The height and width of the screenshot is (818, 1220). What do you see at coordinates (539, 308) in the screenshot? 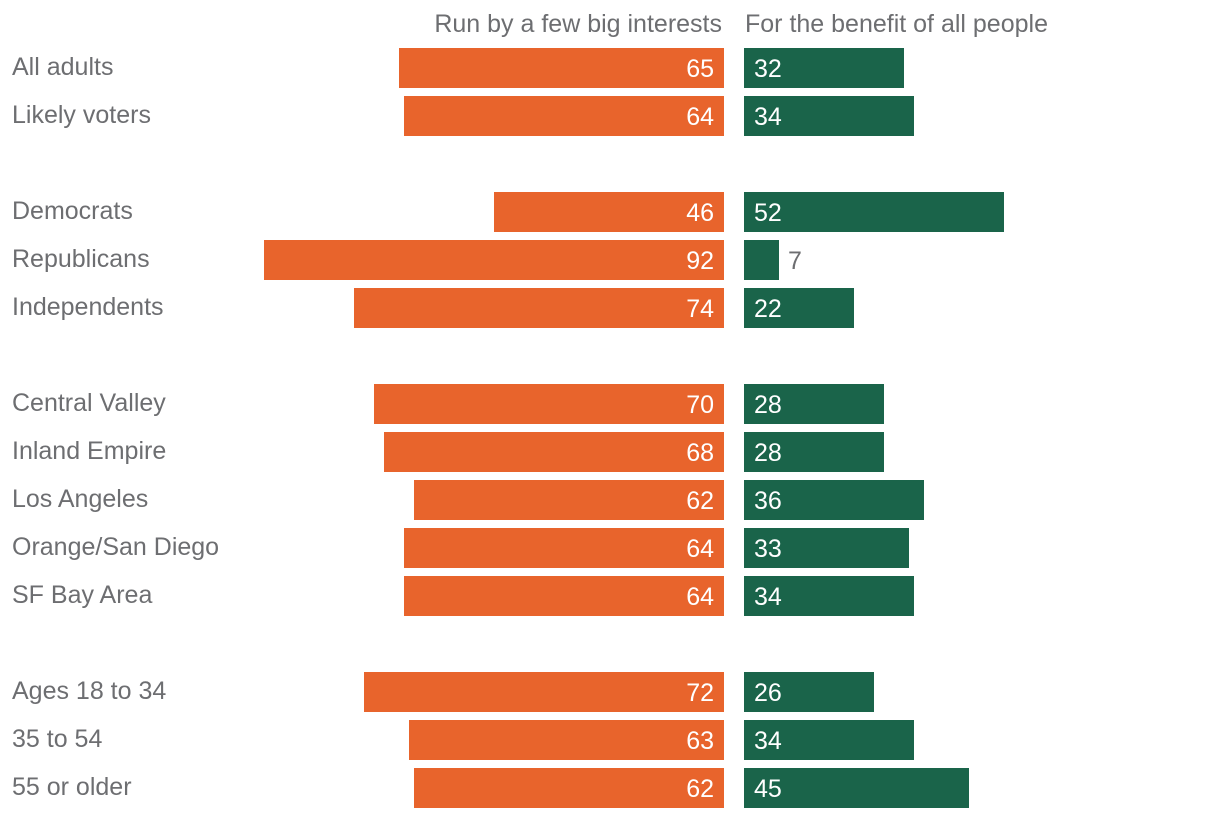
I see `bar-big-interests-independents` at bounding box center [539, 308].